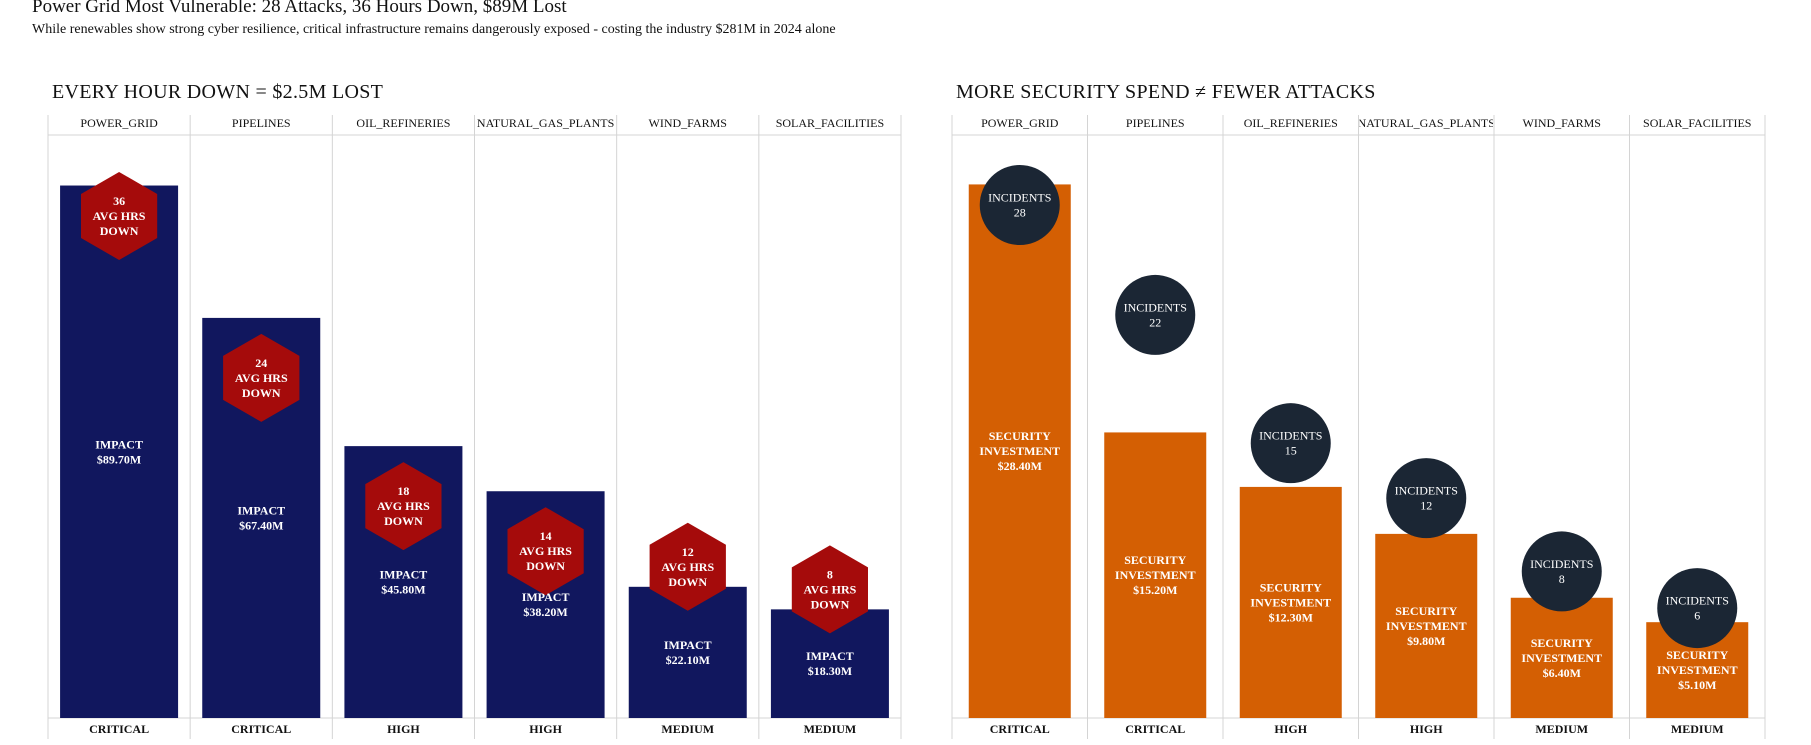 The width and height of the screenshot is (1811, 745). Describe the element at coordinates (119, 459) in the screenshot. I see `impact-label-line: $89.70M` at that location.